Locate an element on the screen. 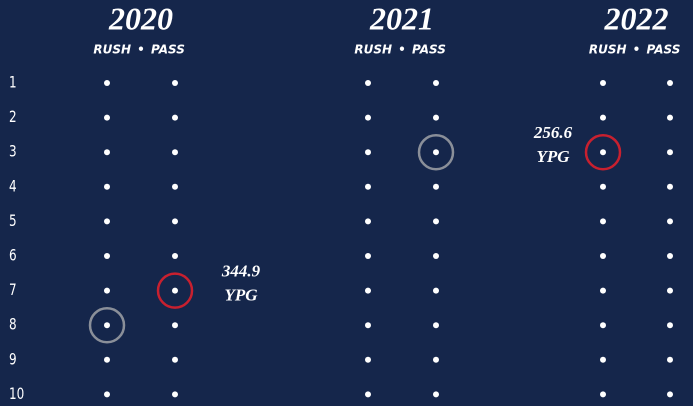 This screenshot has width=693, height=406. rank-label: 10 is located at coordinates (16, 394).